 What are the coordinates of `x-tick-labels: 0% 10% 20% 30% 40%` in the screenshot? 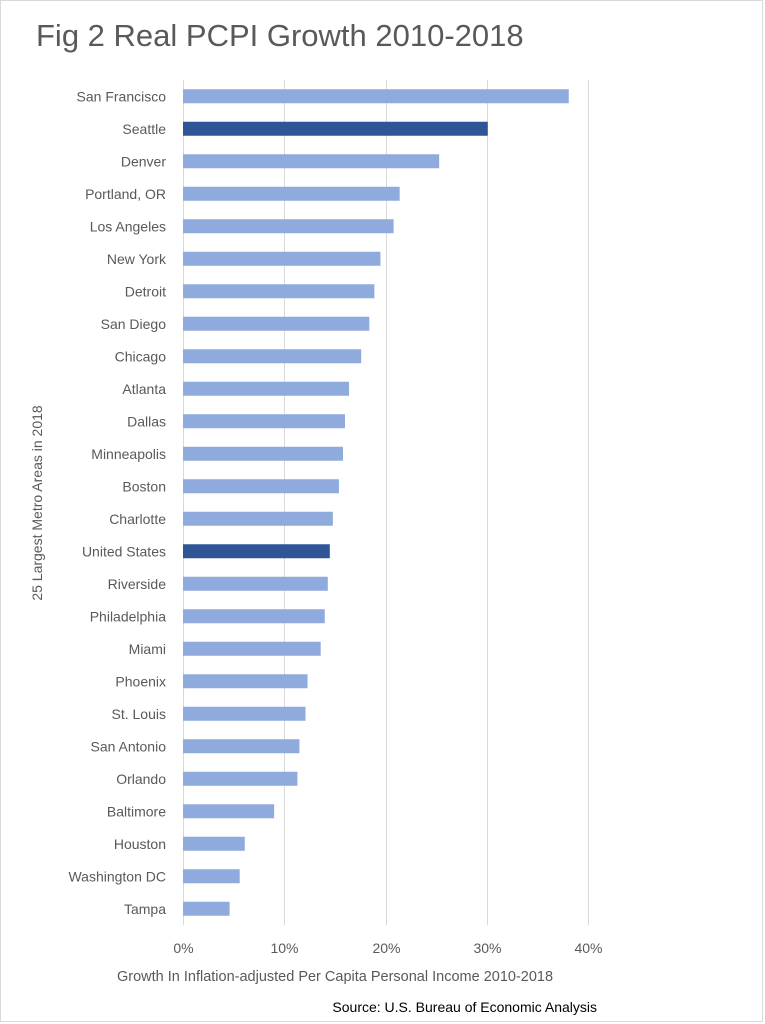 It's located at (387, 948).